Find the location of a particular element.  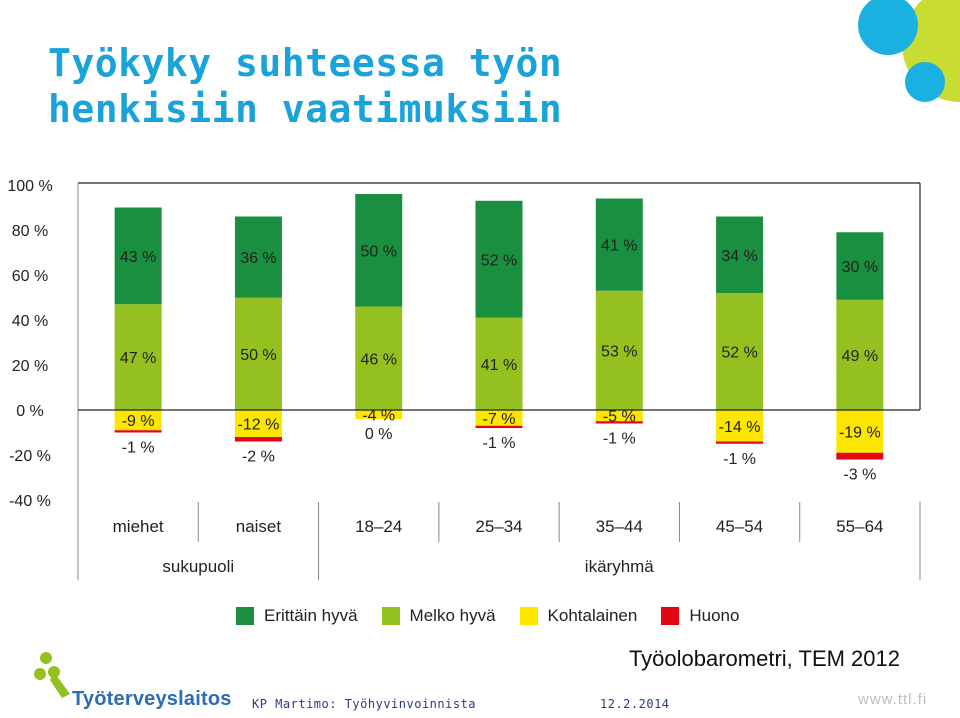

x-category-label: 35–44 is located at coordinates (619, 526).